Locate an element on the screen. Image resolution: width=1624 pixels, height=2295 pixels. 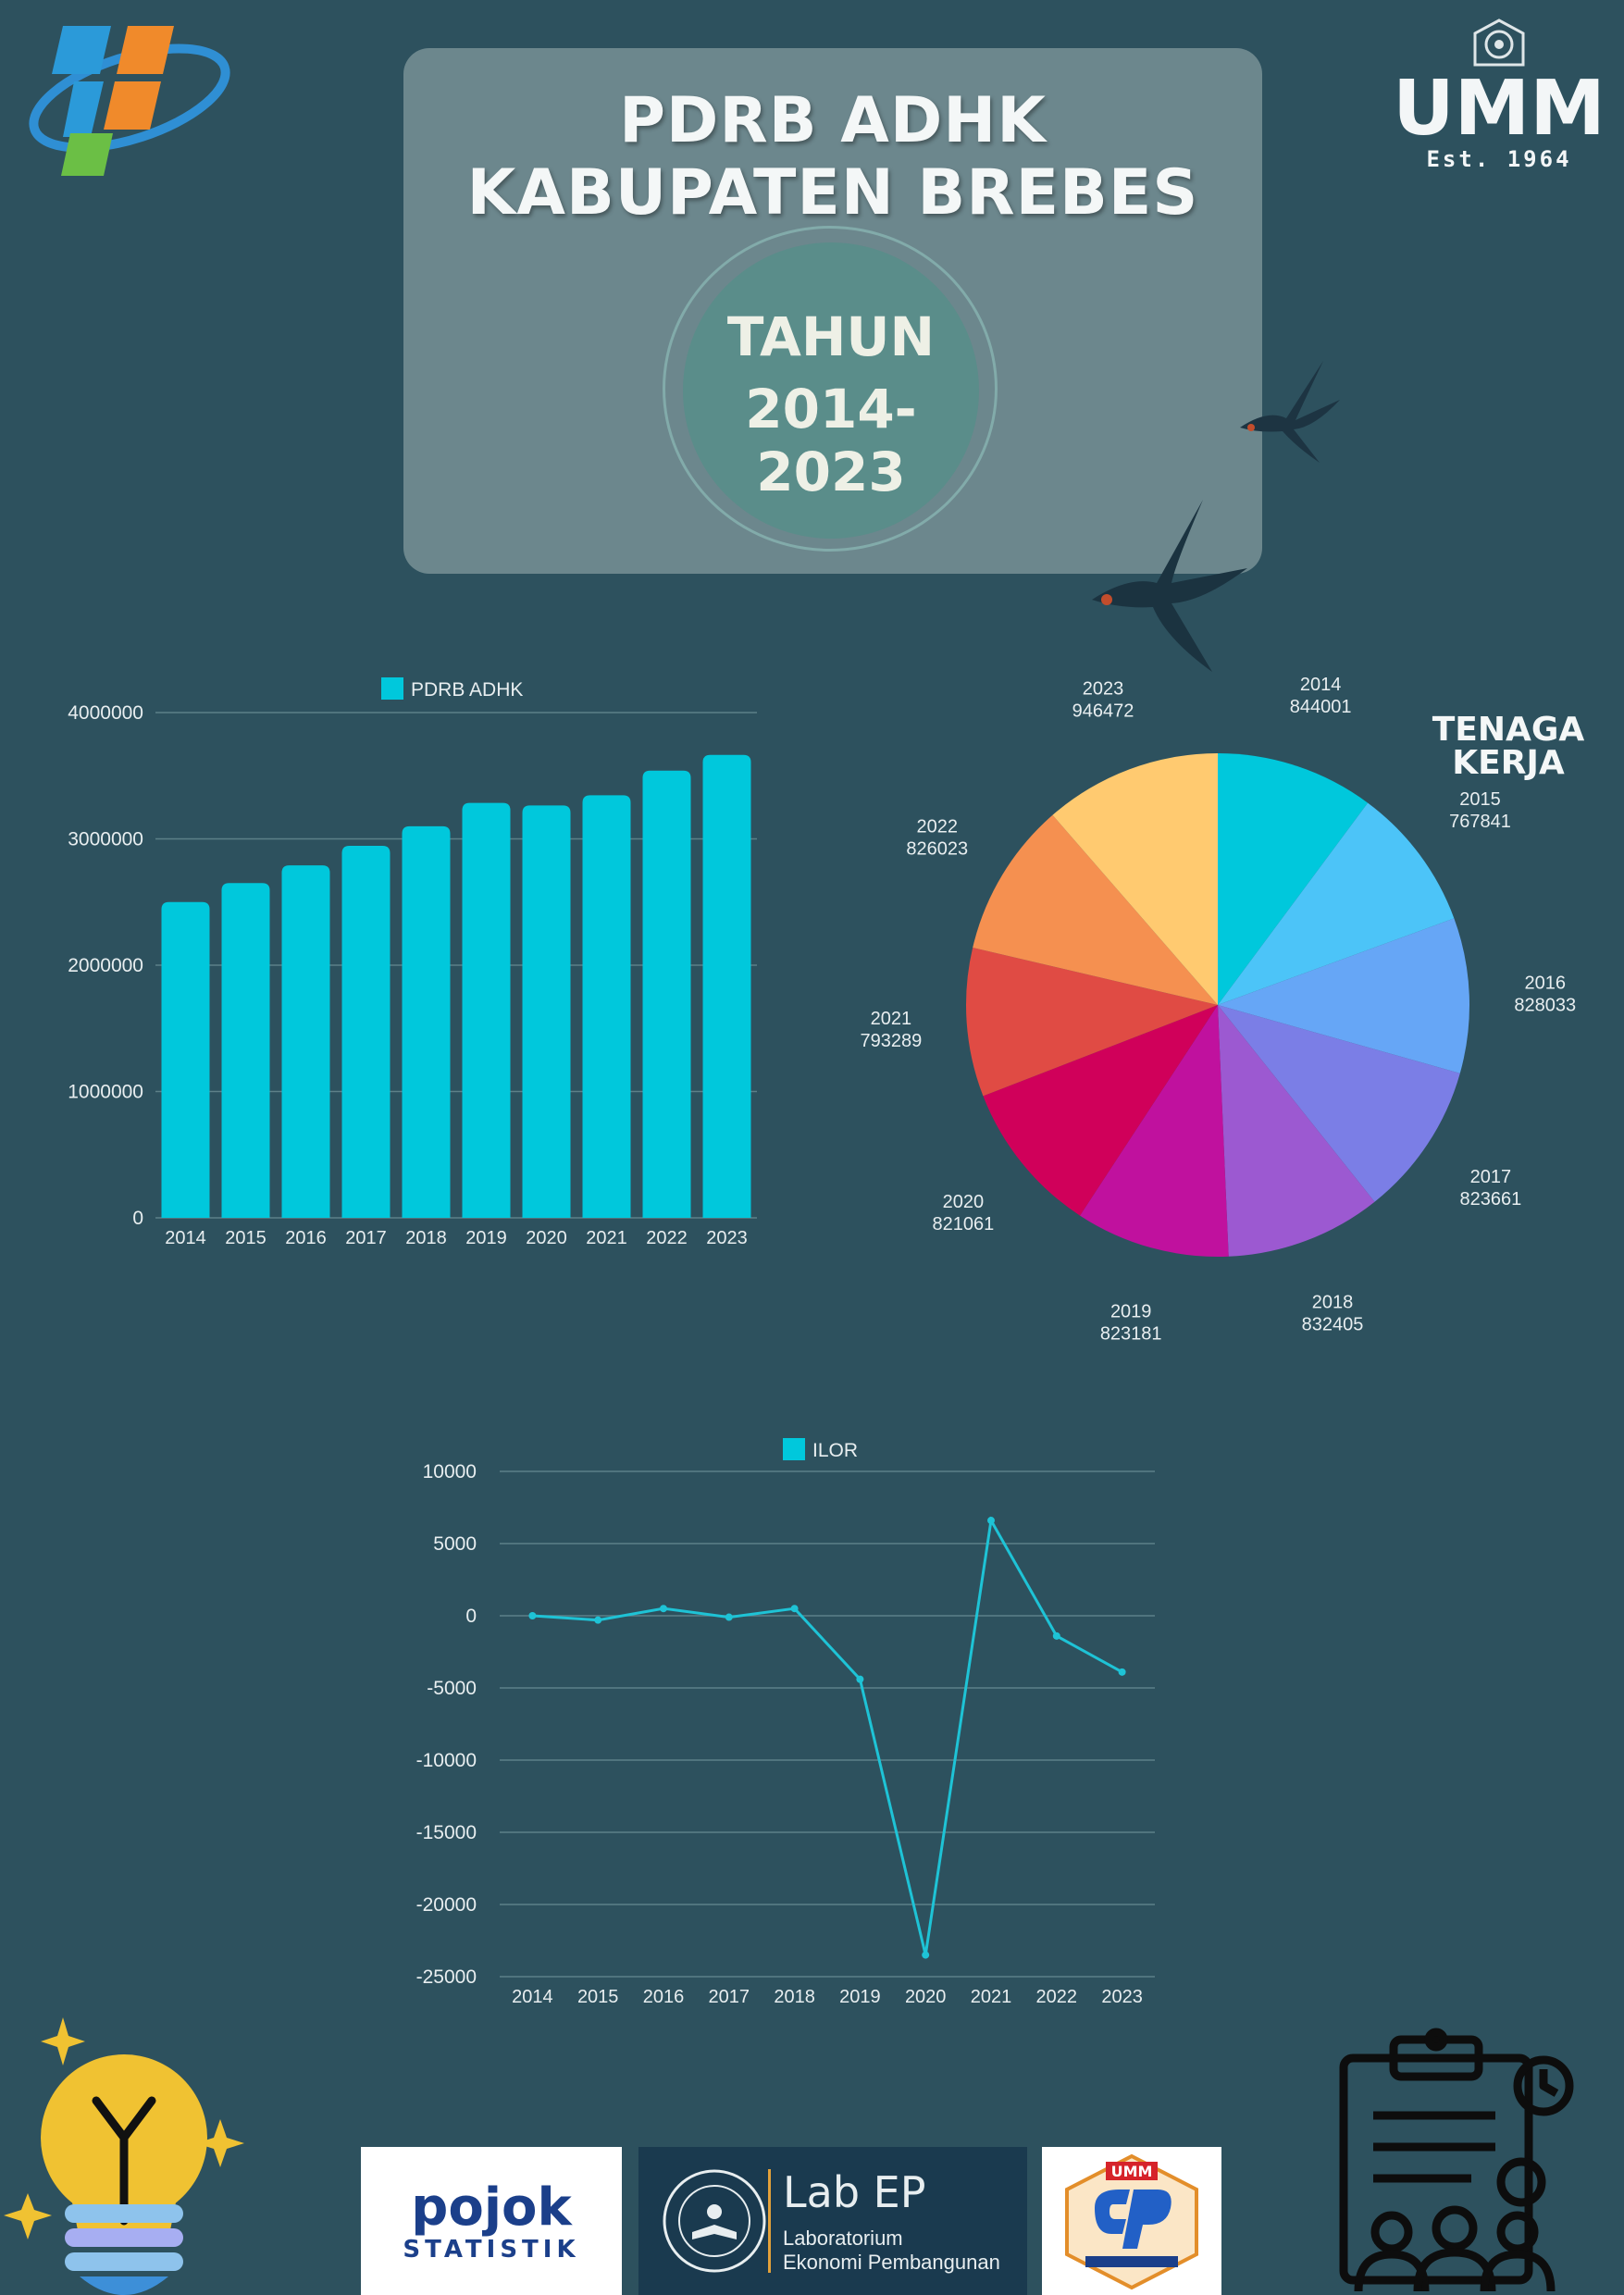
line-x-tick-label: 2015 is located at coordinates (598, 1997).